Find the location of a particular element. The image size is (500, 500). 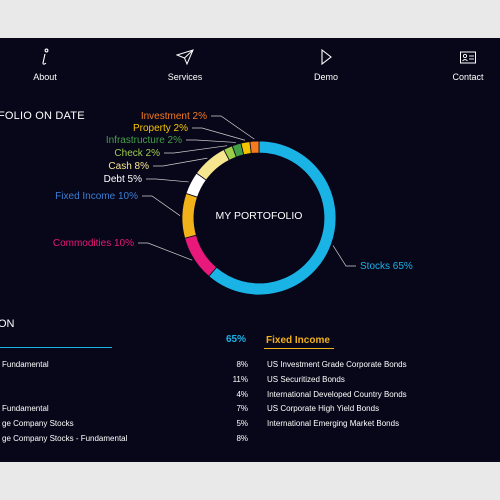

nav-contact-label: Contact is located at coordinates (468, 77).